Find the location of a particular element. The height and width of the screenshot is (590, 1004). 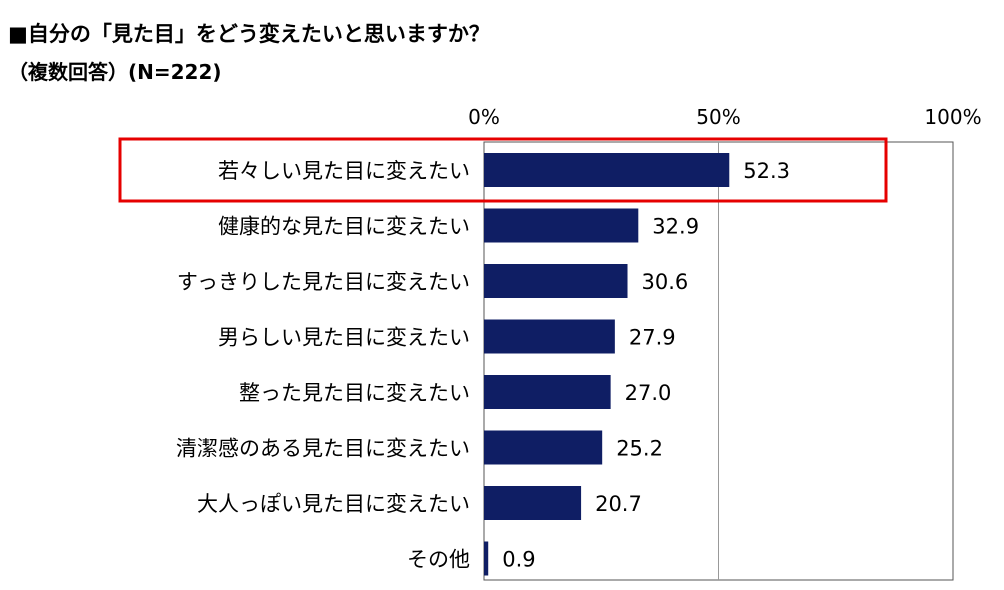

data-label: 32.9 is located at coordinates (675, 227).